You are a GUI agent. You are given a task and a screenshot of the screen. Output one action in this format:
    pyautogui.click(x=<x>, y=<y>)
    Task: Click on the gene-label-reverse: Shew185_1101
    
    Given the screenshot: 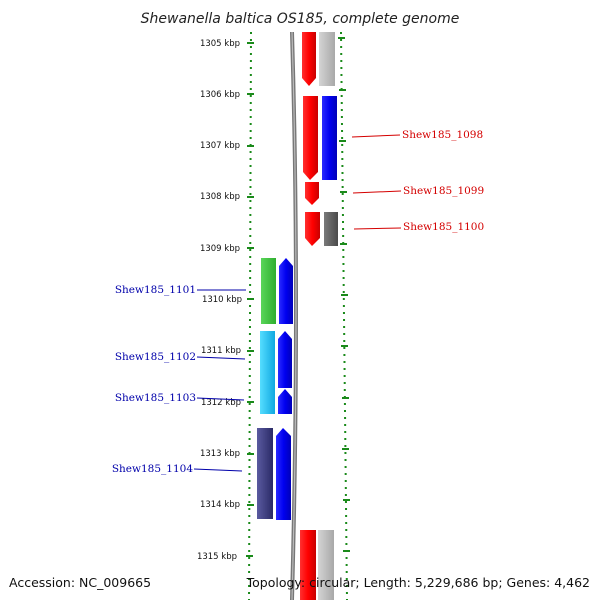 What is the action you would take?
    pyautogui.click(x=155, y=290)
    